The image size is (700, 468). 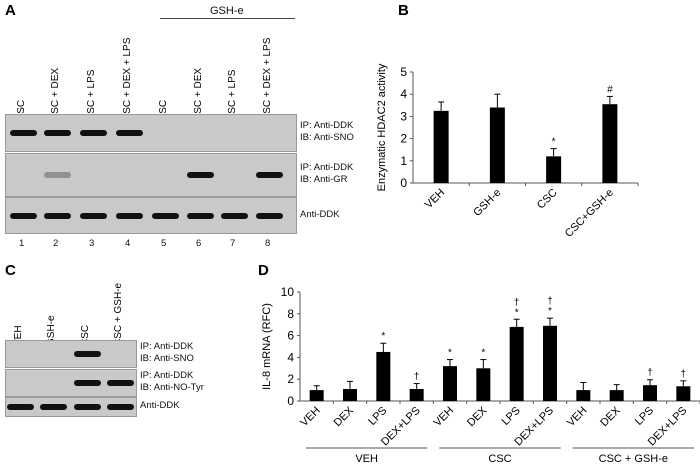 I want to click on lane-number: 8, so click(x=268, y=243).